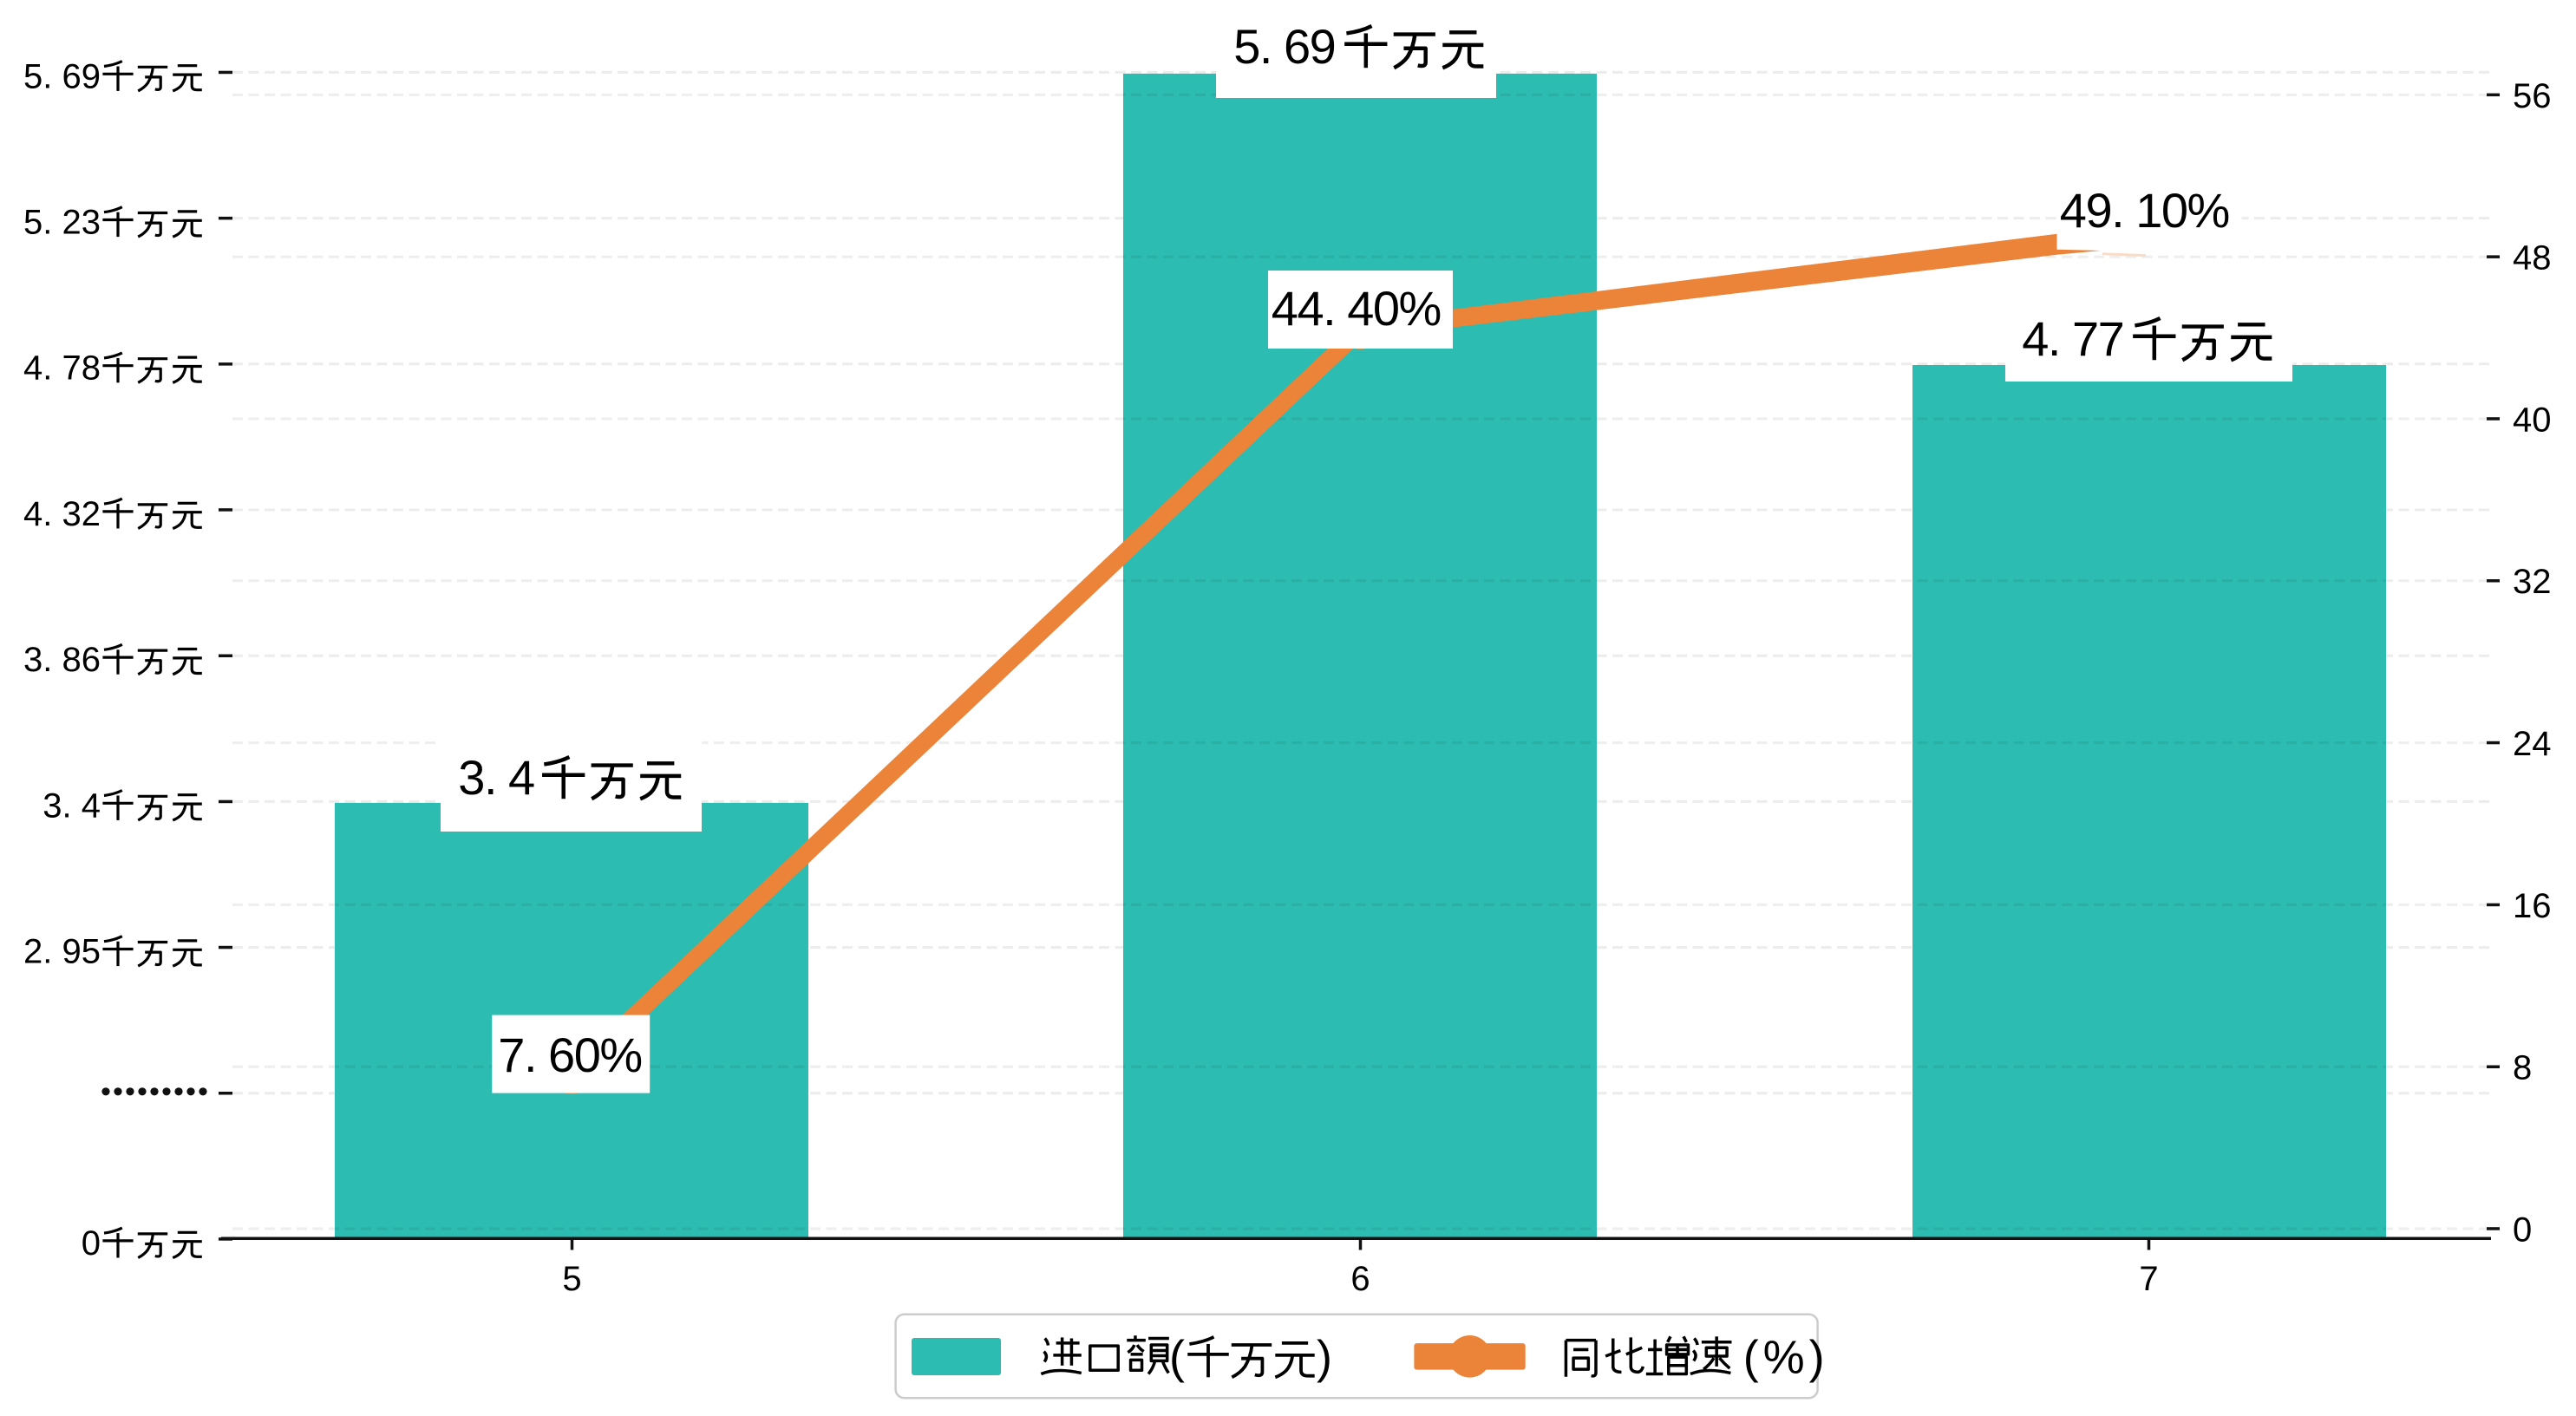 This screenshot has width=2576, height=1416. What do you see at coordinates (62, 223) in the screenshot?
I see `svg-text: 5. 23` at bounding box center [62, 223].